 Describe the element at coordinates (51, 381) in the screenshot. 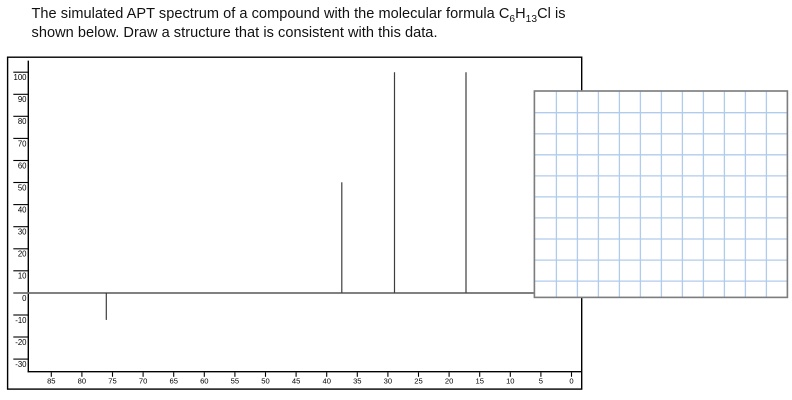

I see `svg-text: 85` at that location.